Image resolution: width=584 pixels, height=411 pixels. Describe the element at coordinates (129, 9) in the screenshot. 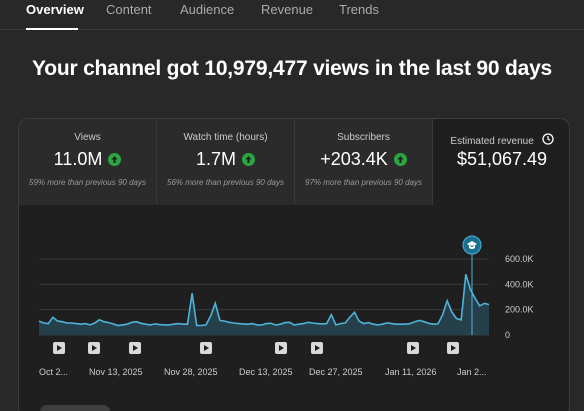

I see `tab-content: Content` at that location.